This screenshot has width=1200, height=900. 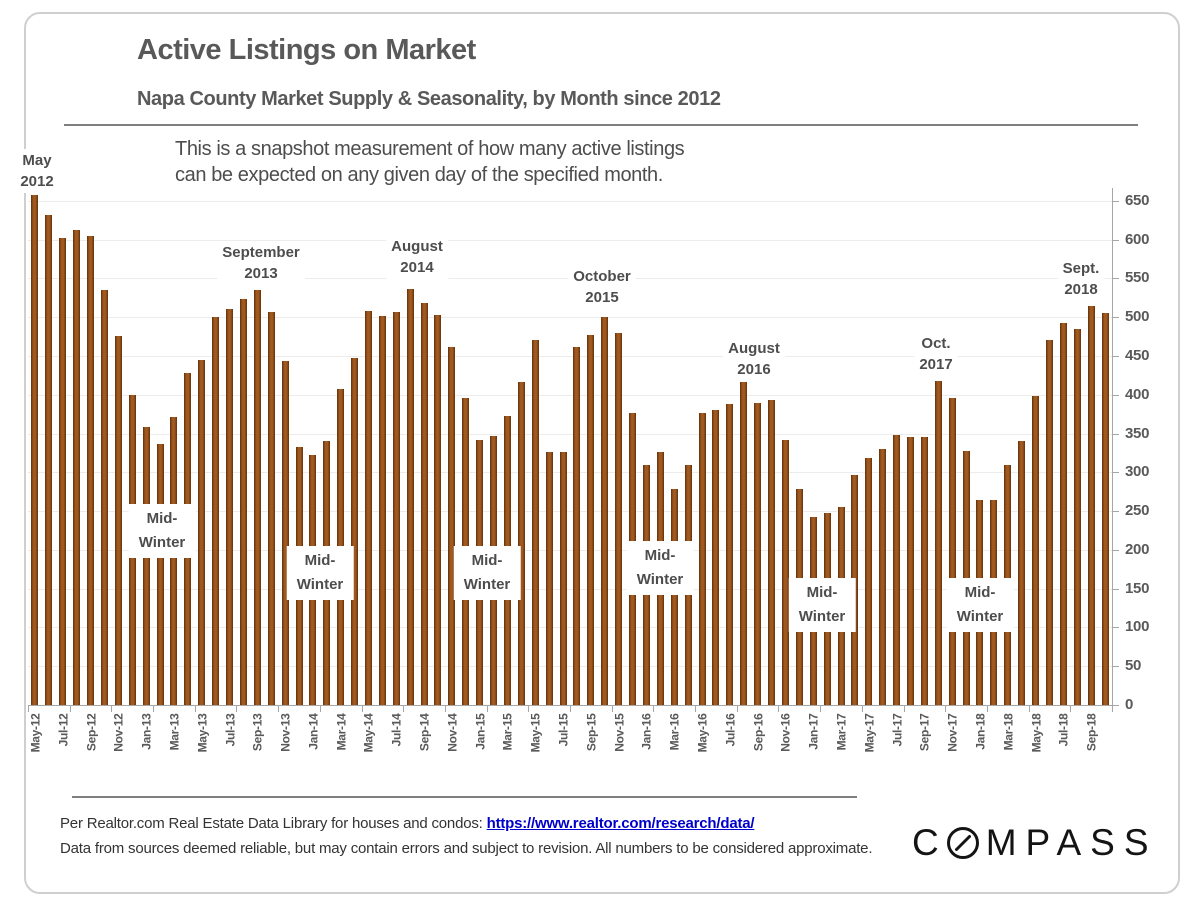 What do you see at coordinates (754, 359) in the screenshot?
I see `annotation-August-2016: August 2016` at bounding box center [754, 359].